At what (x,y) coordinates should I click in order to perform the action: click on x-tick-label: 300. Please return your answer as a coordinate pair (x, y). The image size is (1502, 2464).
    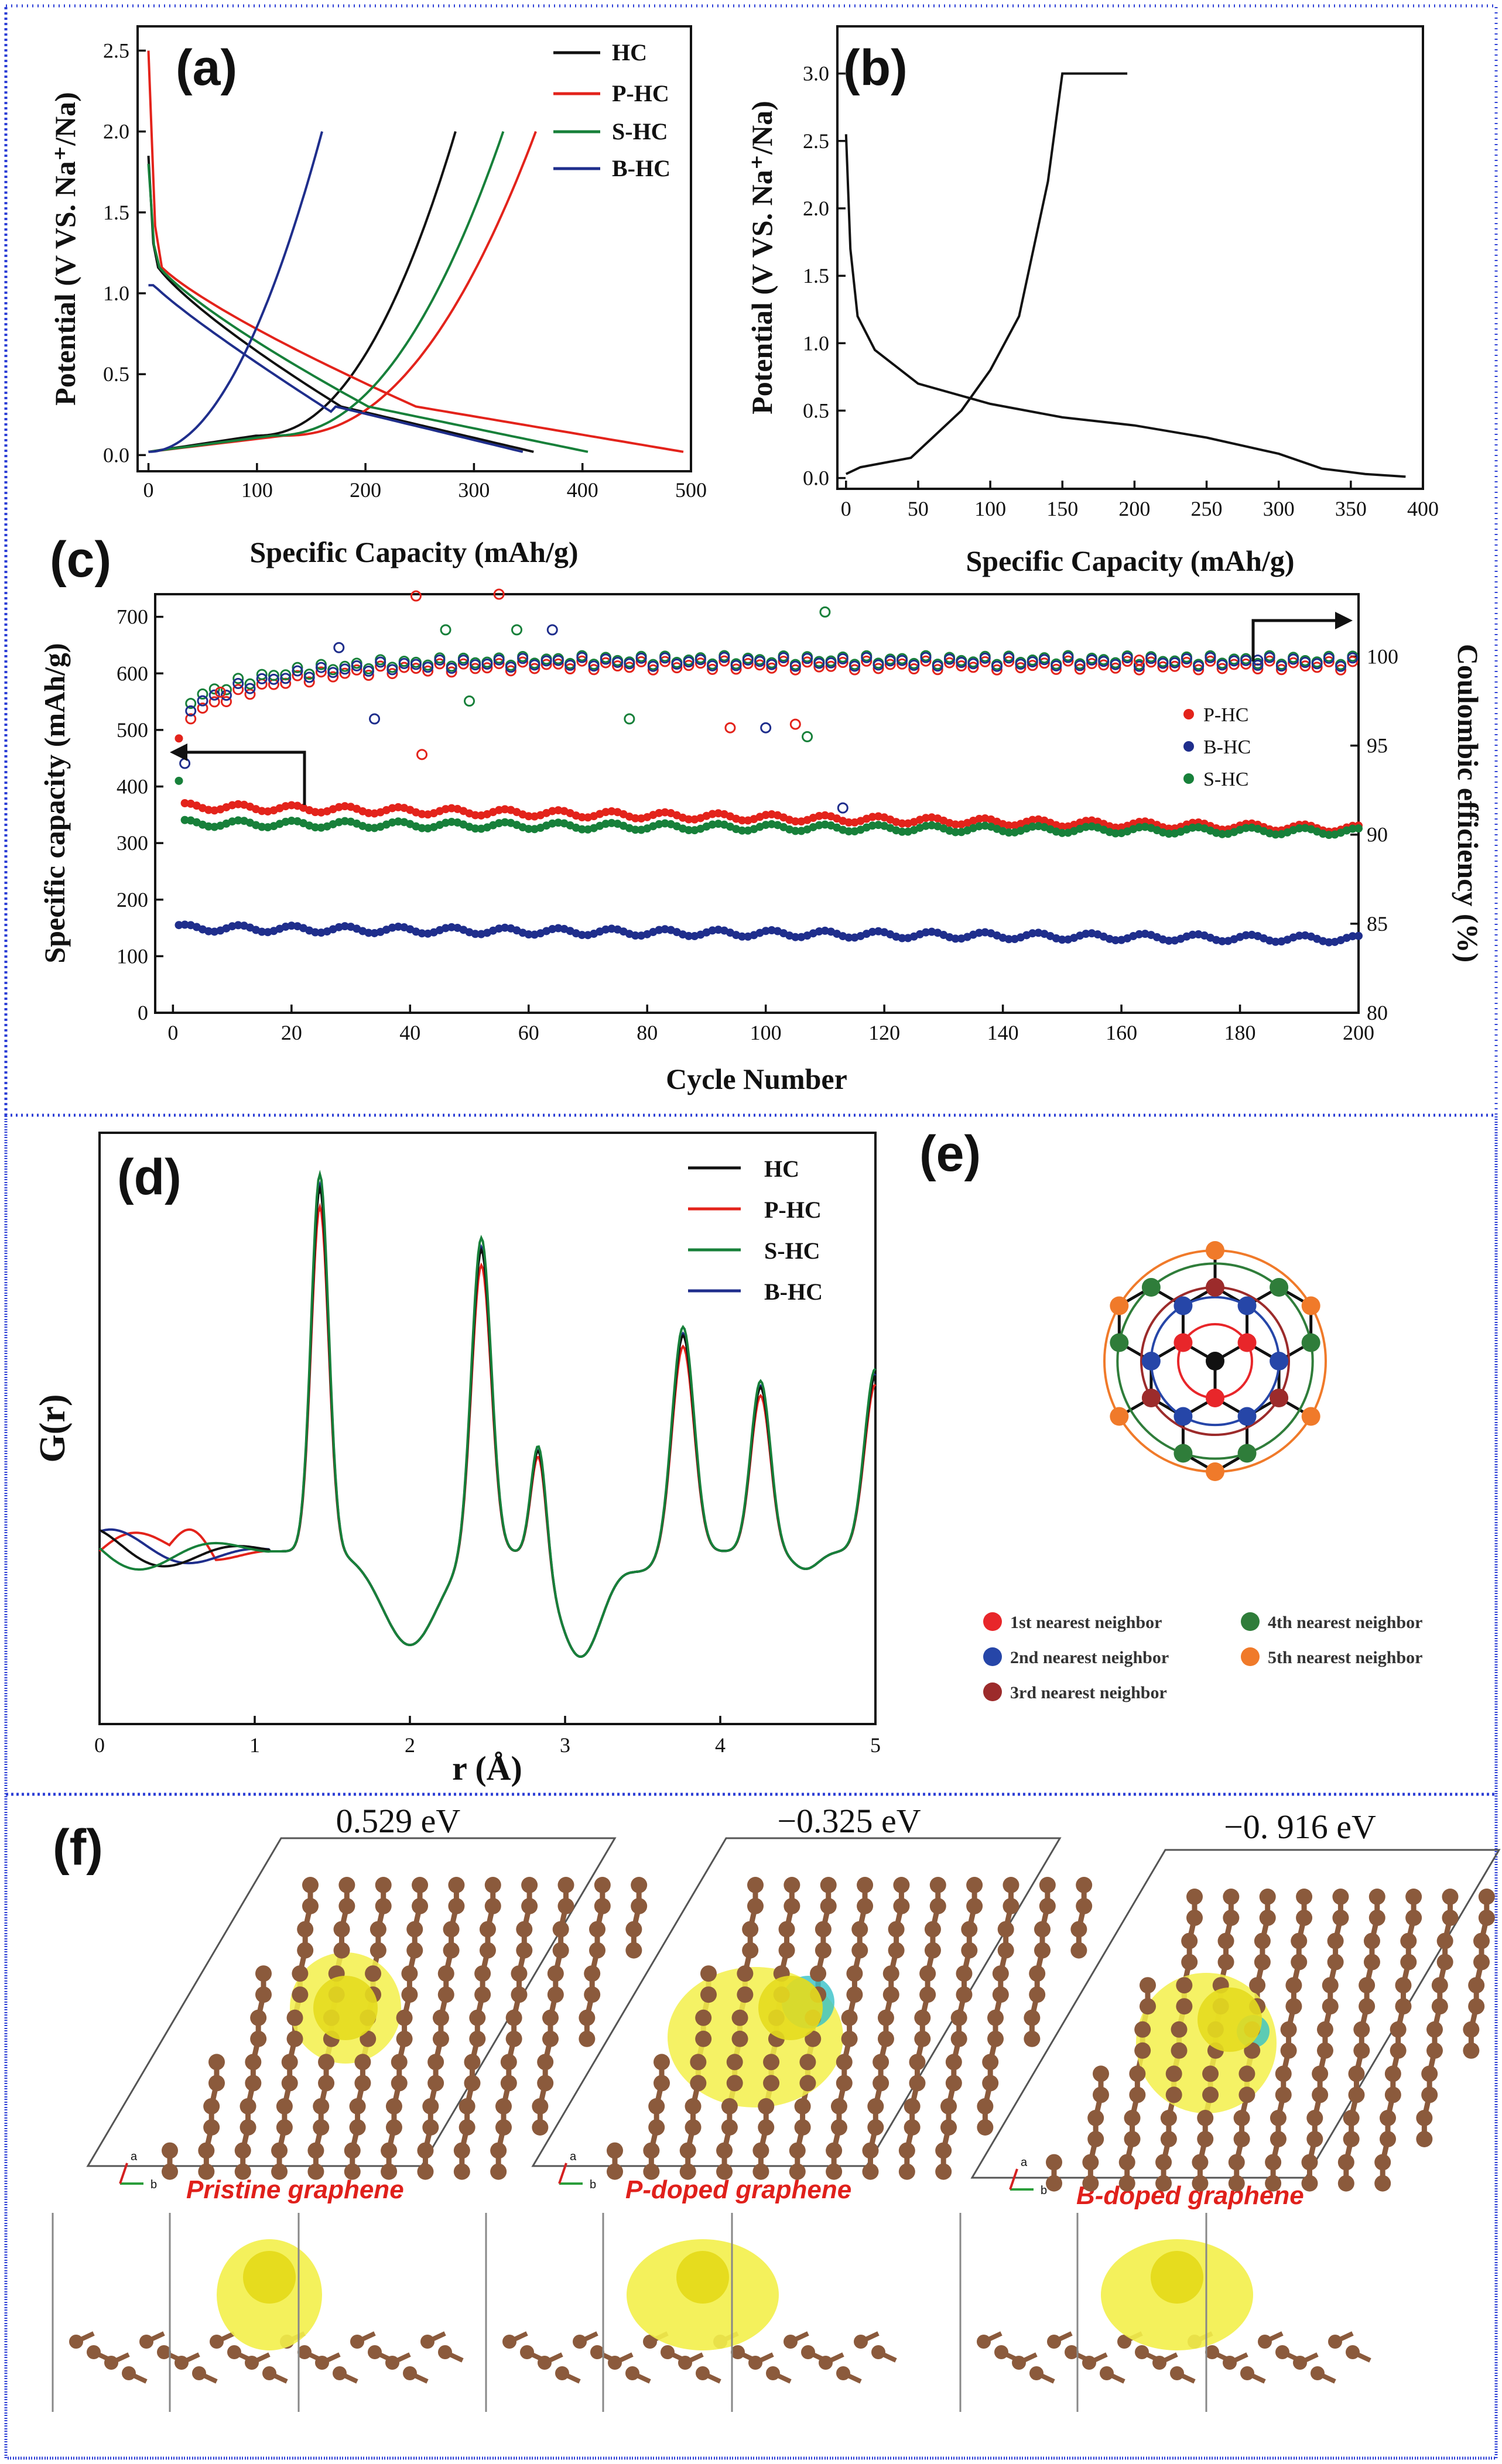
    Looking at the image, I should click on (1279, 509).